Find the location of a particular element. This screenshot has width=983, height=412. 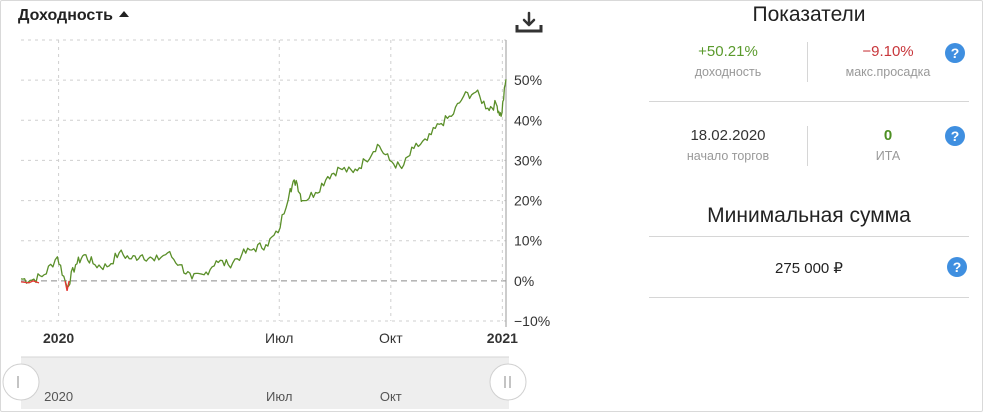

navigator-left-handle is located at coordinates (21, 382).